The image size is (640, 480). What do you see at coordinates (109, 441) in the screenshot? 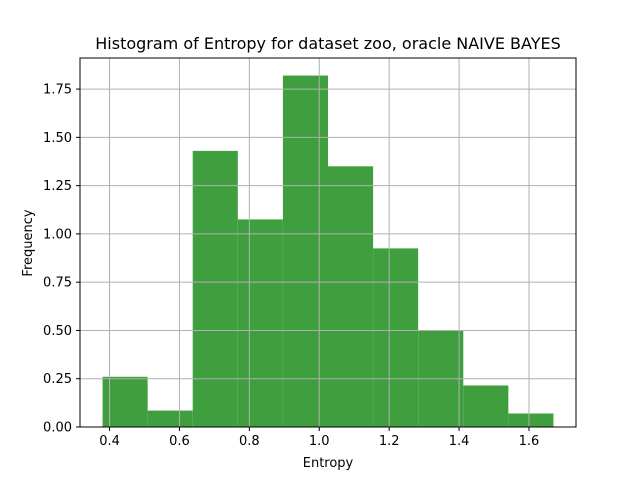
I see `x-tick-label: 0.4` at bounding box center [109, 441].